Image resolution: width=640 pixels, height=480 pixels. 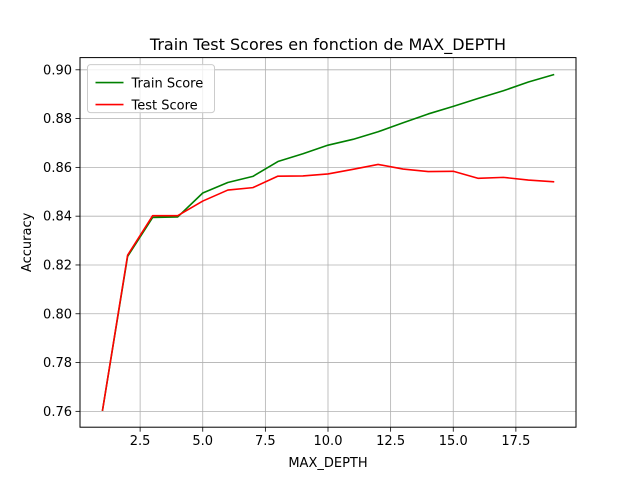 What do you see at coordinates (328, 441) in the screenshot?
I see `x-tick-label: 10.0` at bounding box center [328, 441].